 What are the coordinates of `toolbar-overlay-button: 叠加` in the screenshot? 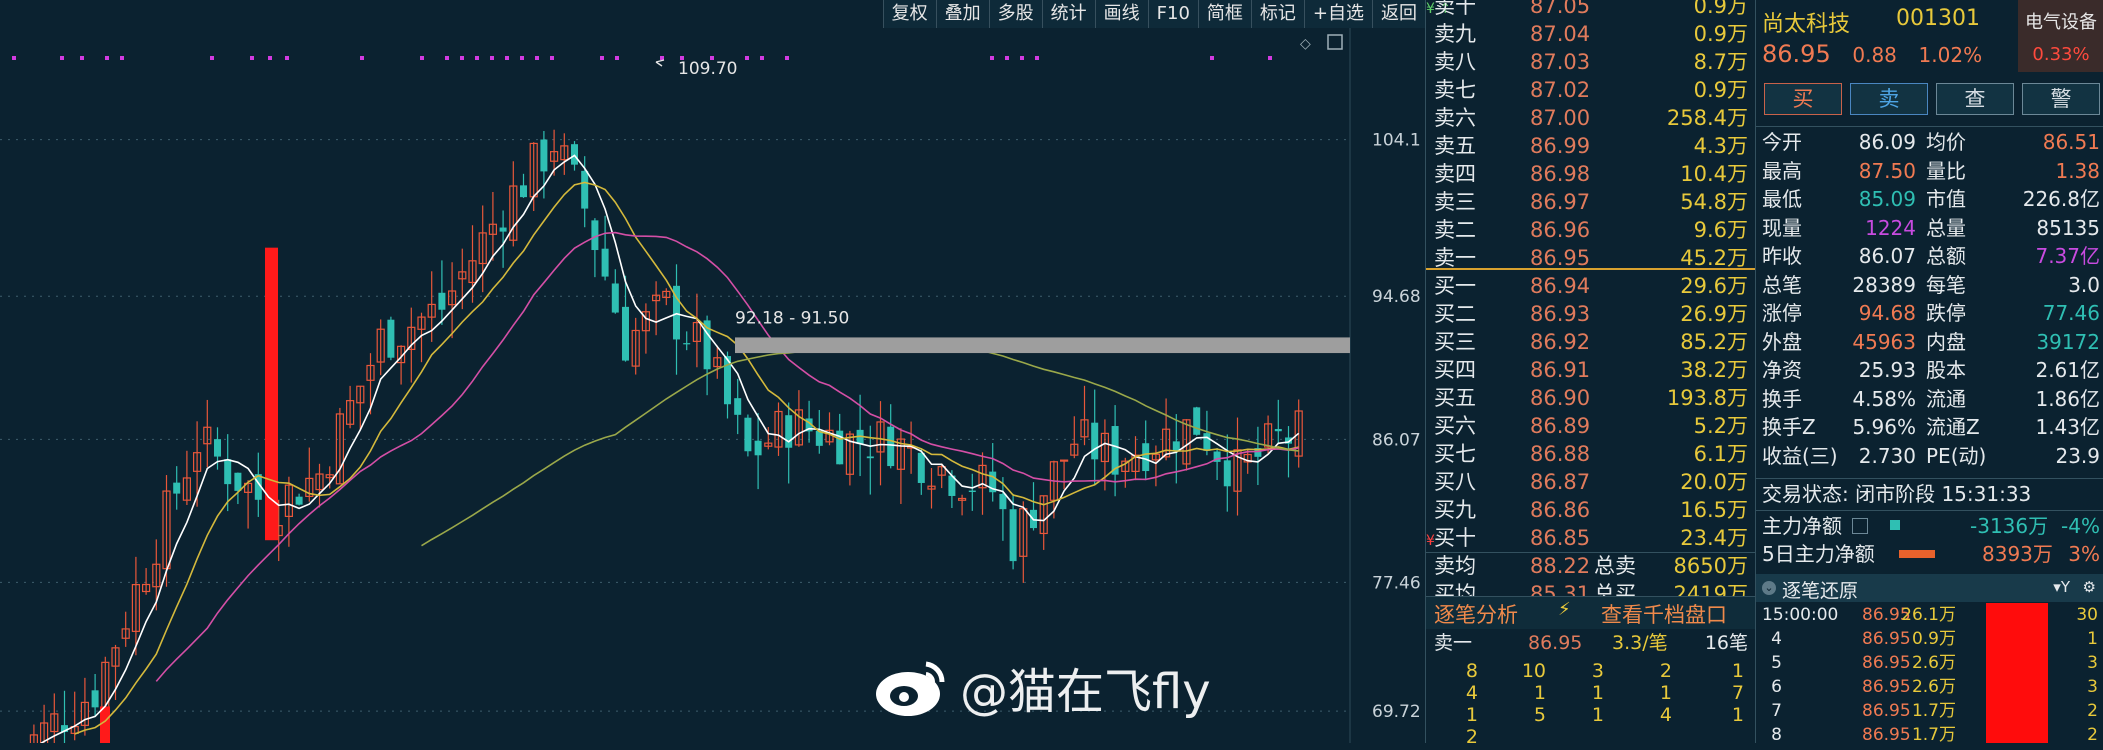 It's located at (962, 14).